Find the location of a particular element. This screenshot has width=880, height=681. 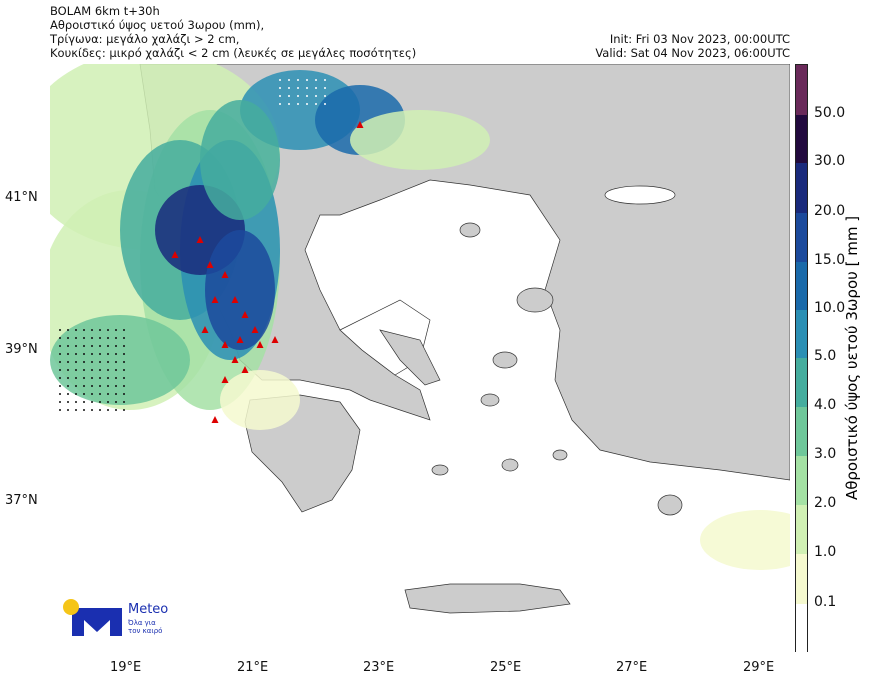

lon-tick: 21°E is located at coordinates (253, 667).